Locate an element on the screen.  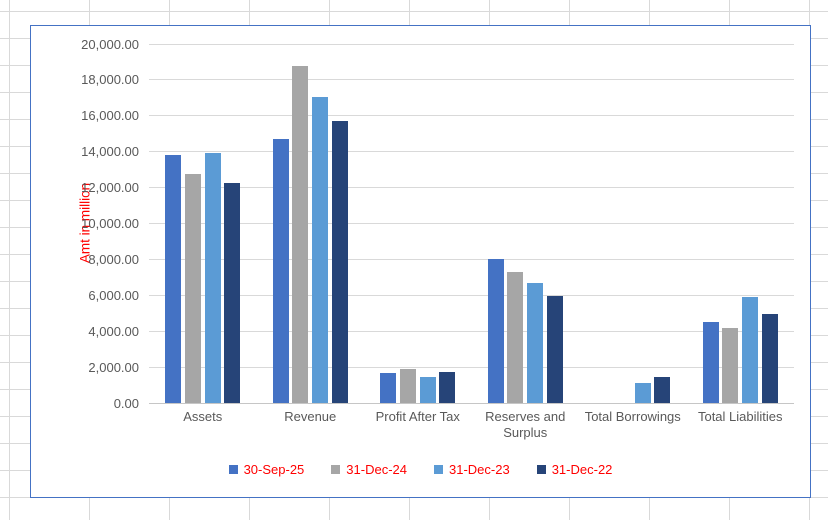
category-label: Reserves and Surplus is located at coordinates (525, 424).